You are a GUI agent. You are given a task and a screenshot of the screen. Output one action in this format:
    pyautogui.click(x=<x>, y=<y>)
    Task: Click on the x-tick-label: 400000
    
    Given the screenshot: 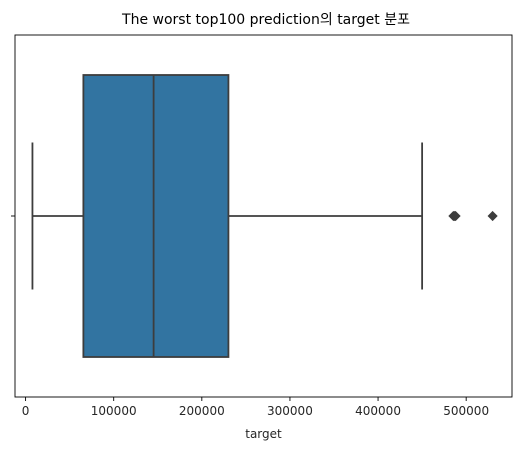 What is the action you would take?
    pyautogui.click(x=378, y=411)
    